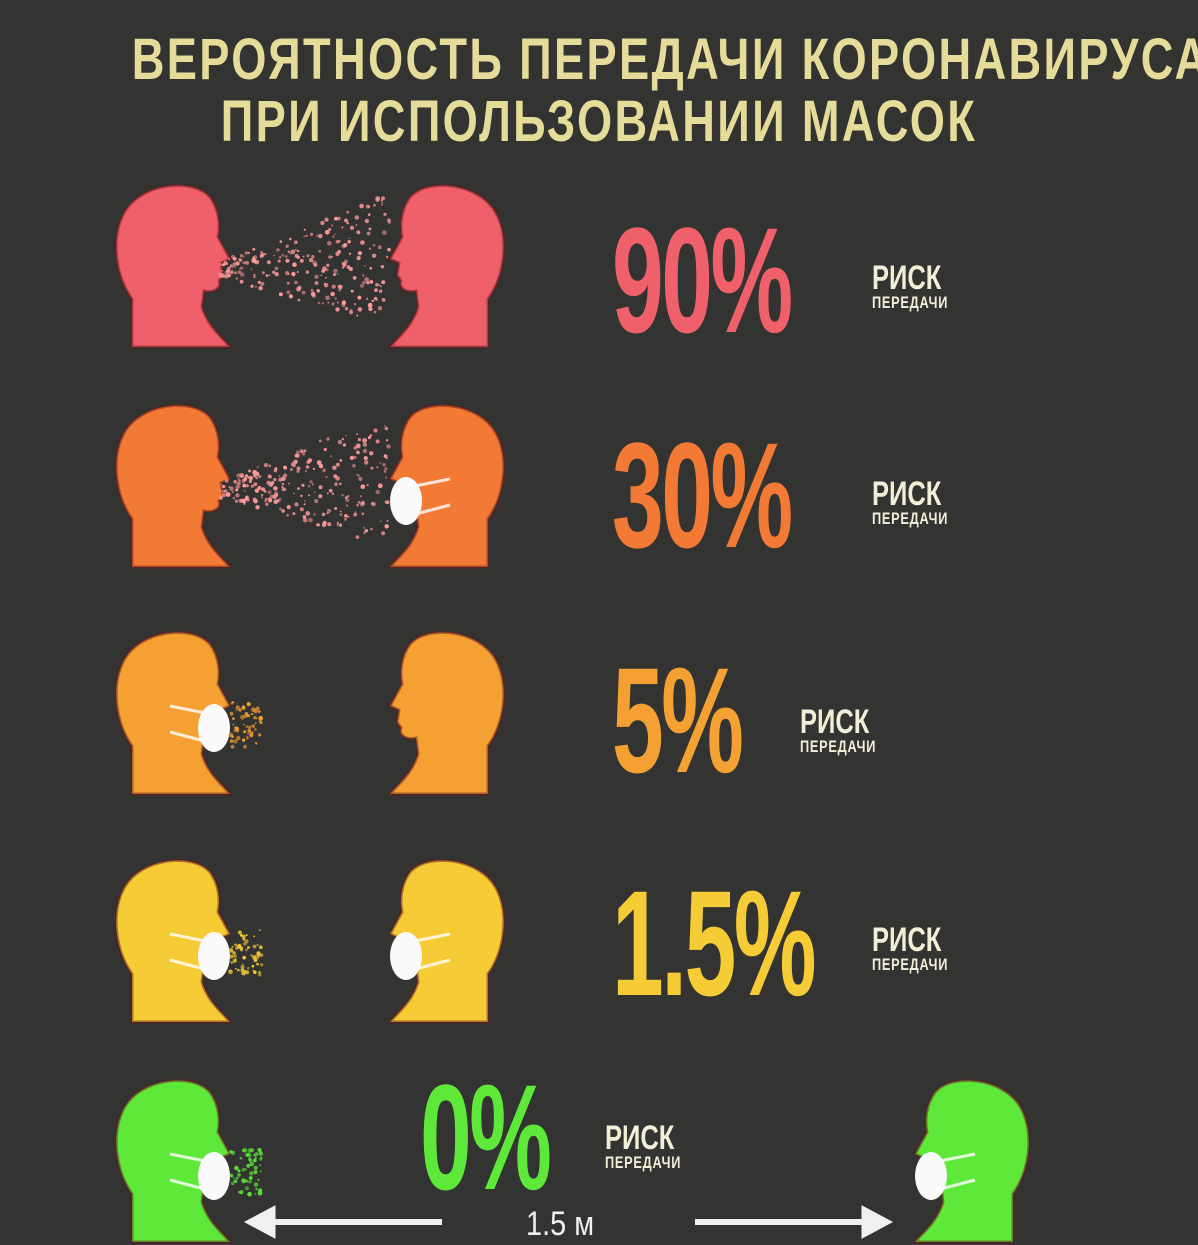 The width and height of the screenshot is (1198, 1245). What do you see at coordinates (702, 495) in the screenshot?
I see `risk-percentage: 30%` at bounding box center [702, 495].